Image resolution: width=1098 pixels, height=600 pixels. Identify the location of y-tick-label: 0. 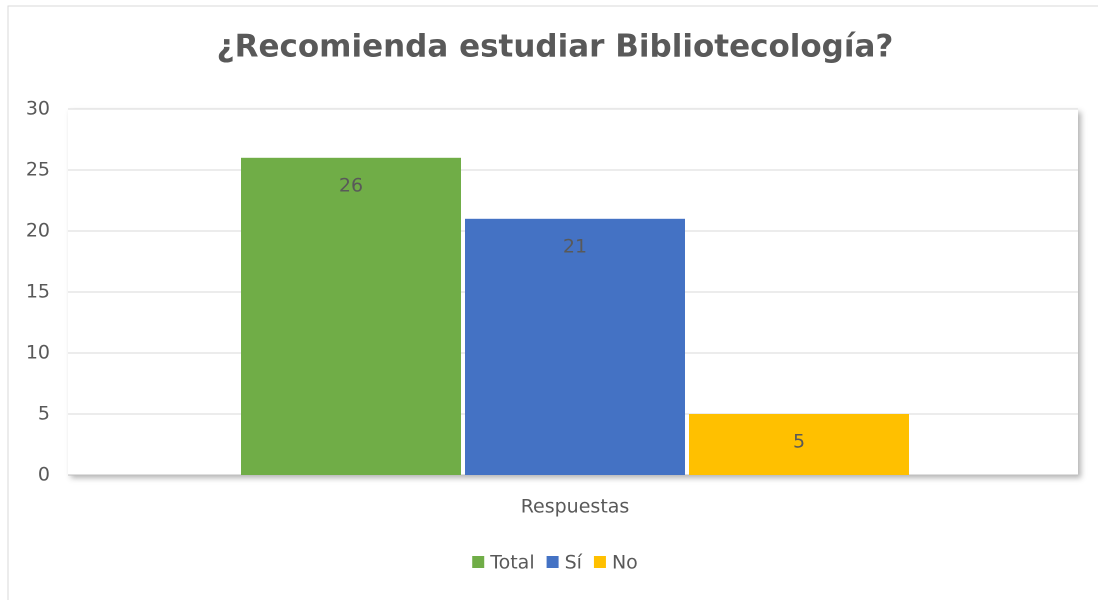
(44, 475).